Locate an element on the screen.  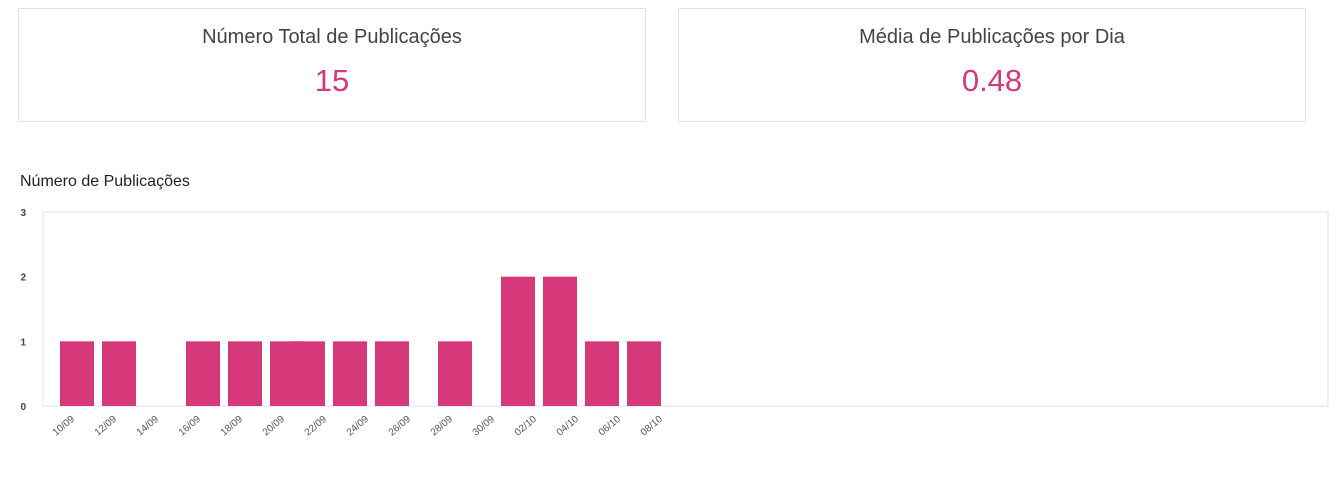
chart-title: Número de Publicações is located at coordinates (105, 181).